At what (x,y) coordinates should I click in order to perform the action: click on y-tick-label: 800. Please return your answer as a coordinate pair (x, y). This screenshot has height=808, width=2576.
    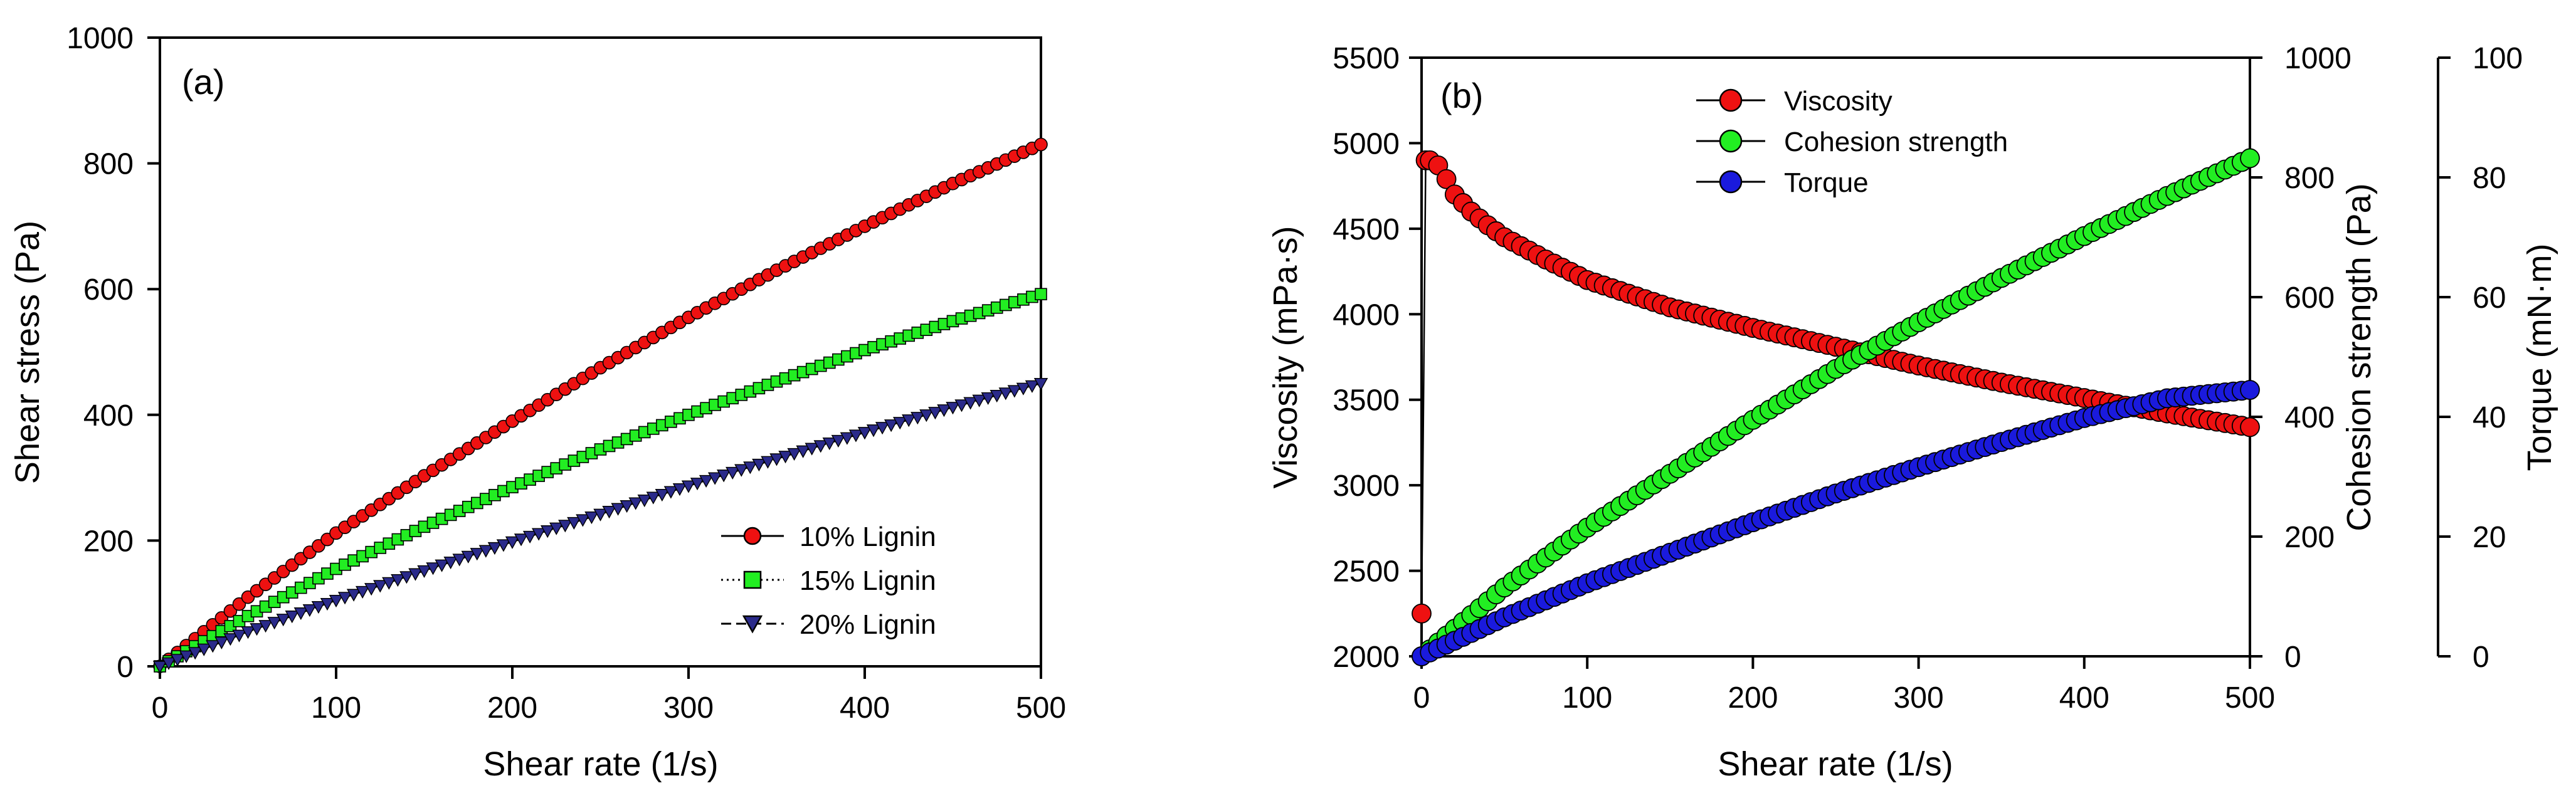
    Looking at the image, I should click on (108, 165).